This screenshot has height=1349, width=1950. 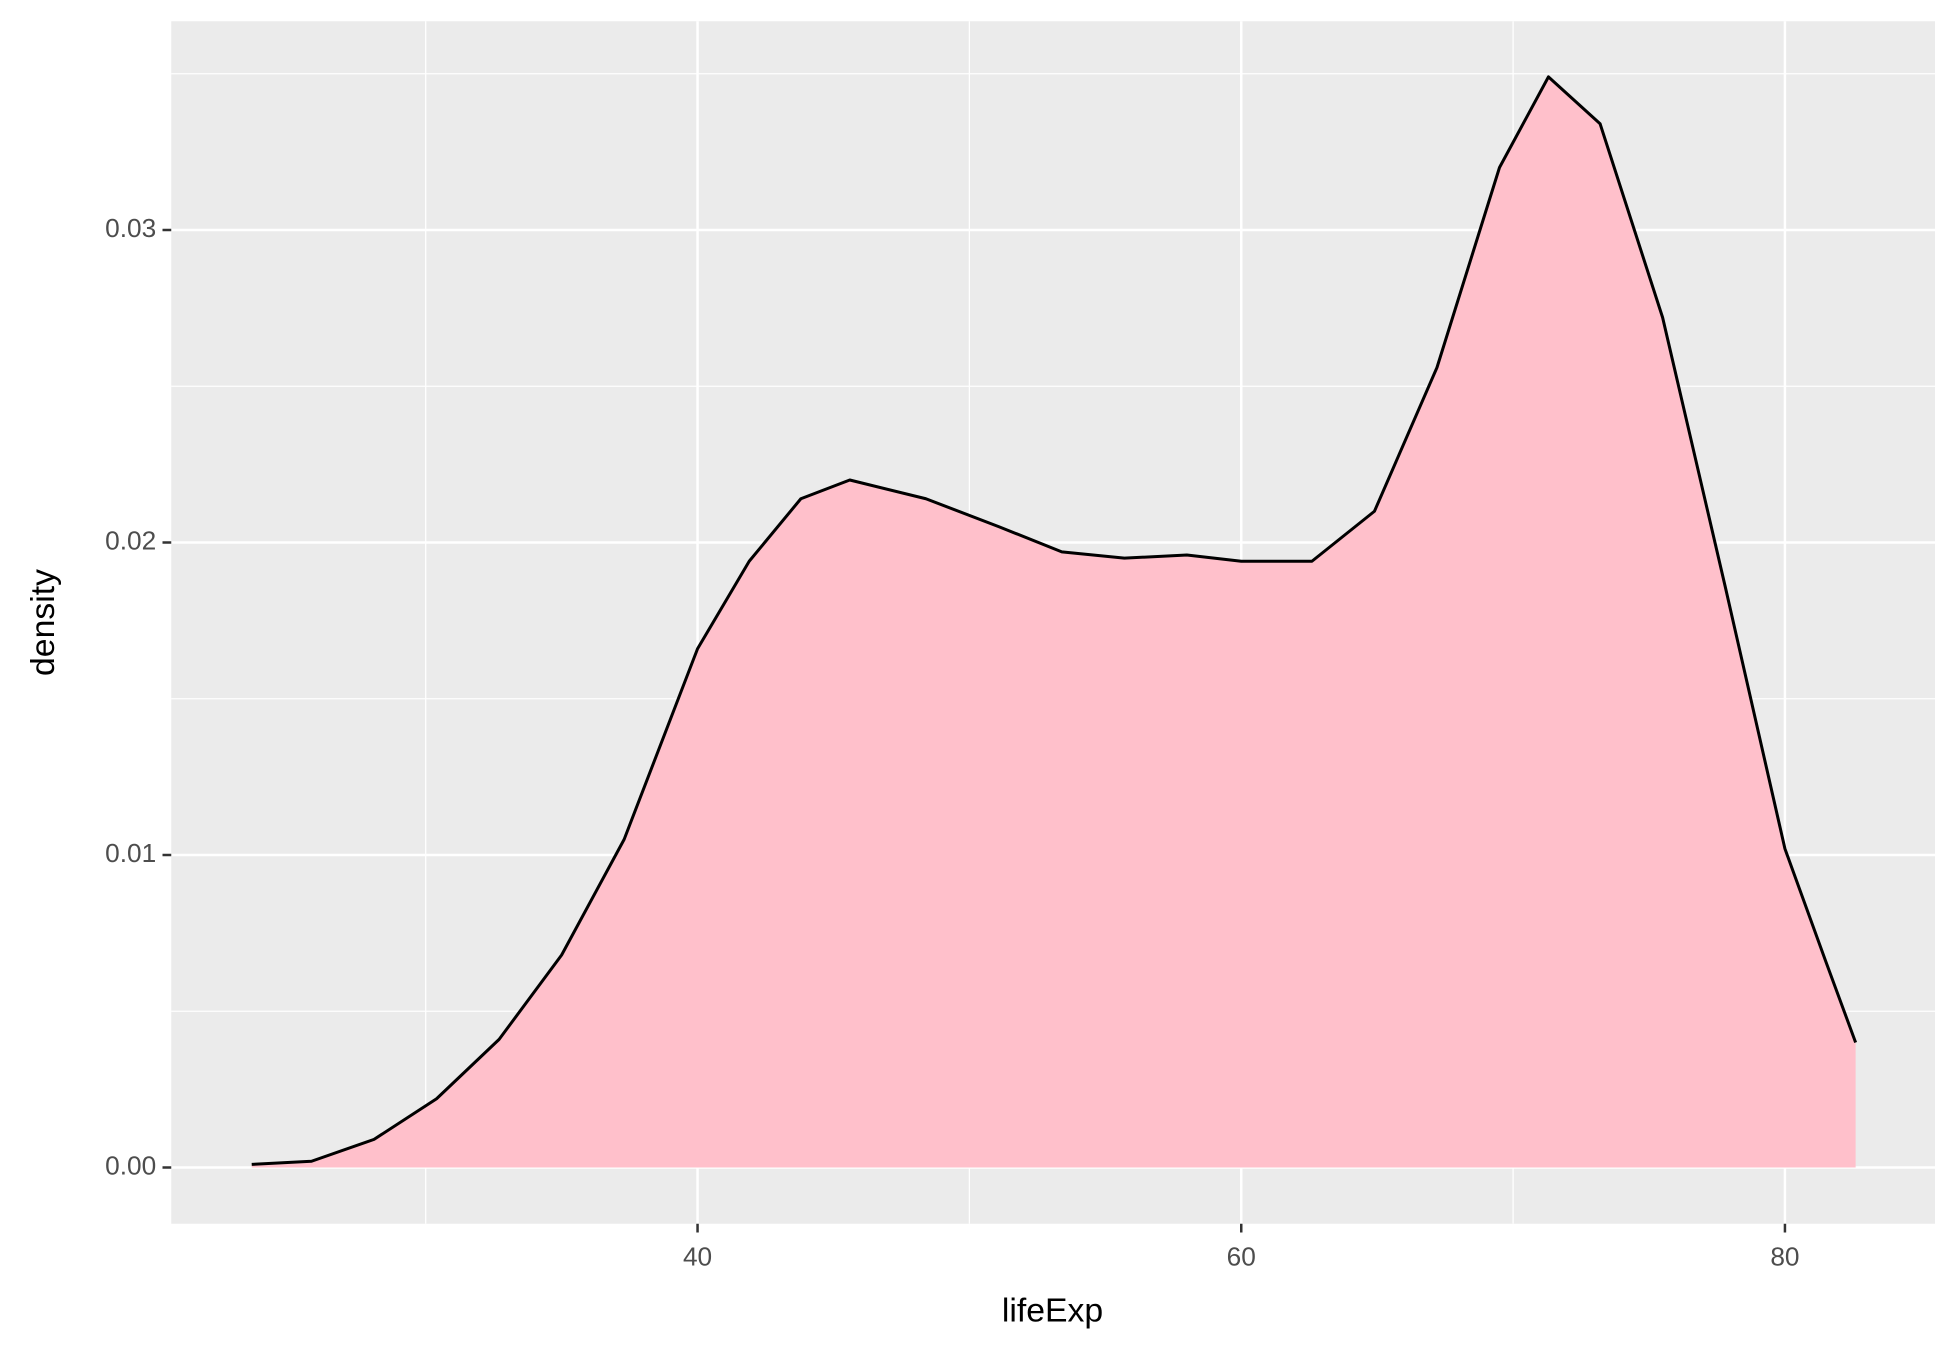 What do you see at coordinates (1241, 1257) in the screenshot?
I see `x-tick-label: 60` at bounding box center [1241, 1257].